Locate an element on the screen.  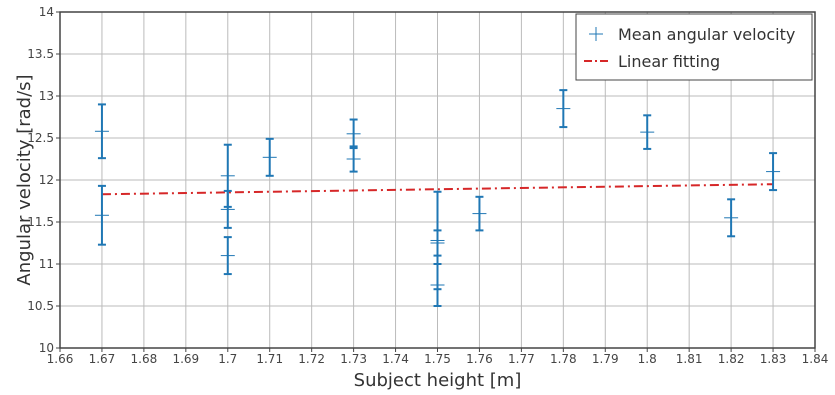
x-tick-label: 1.8 is located at coordinates (647, 359).